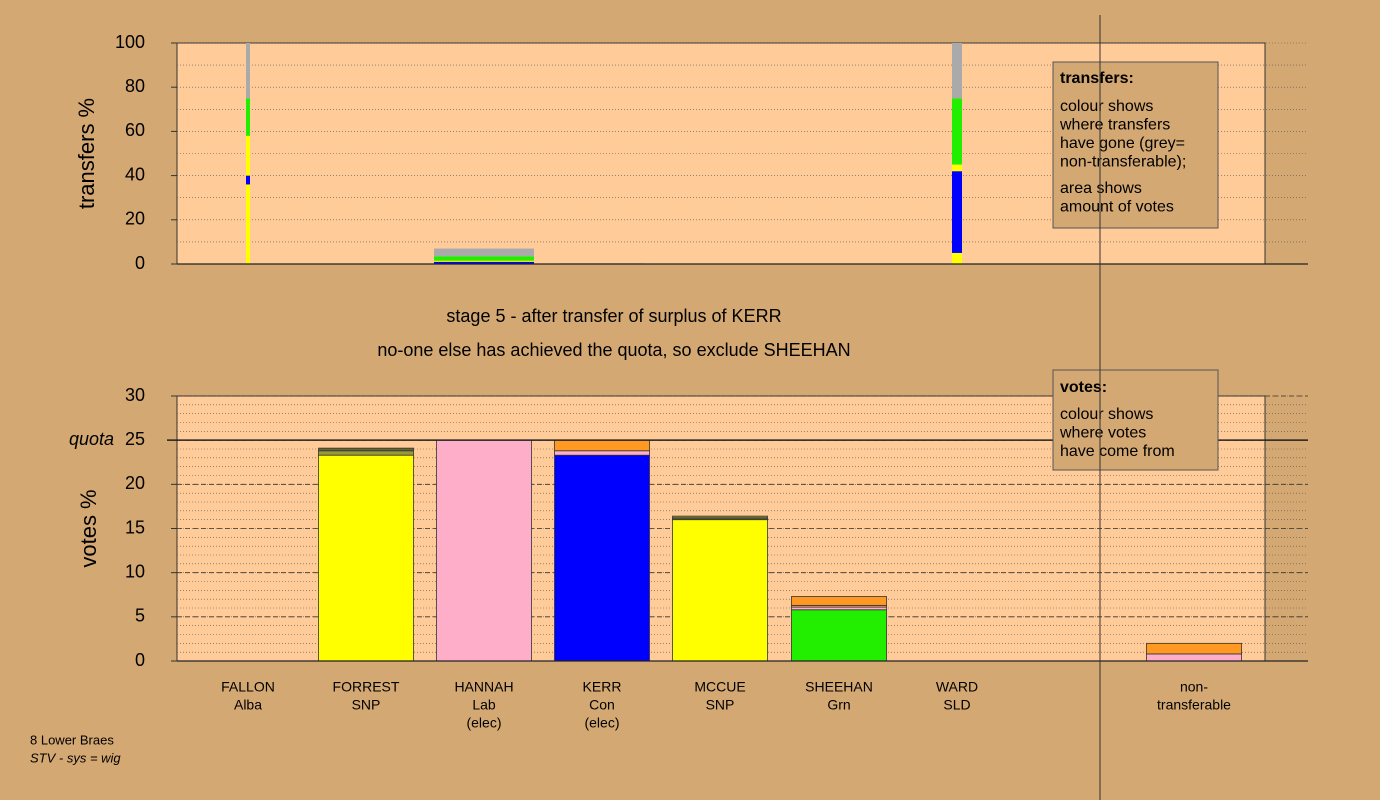 This screenshot has width=1380, height=800. Describe the element at coordinates (484, 705) in the screenshot. I see `x-tick-label: Lab` at that location.